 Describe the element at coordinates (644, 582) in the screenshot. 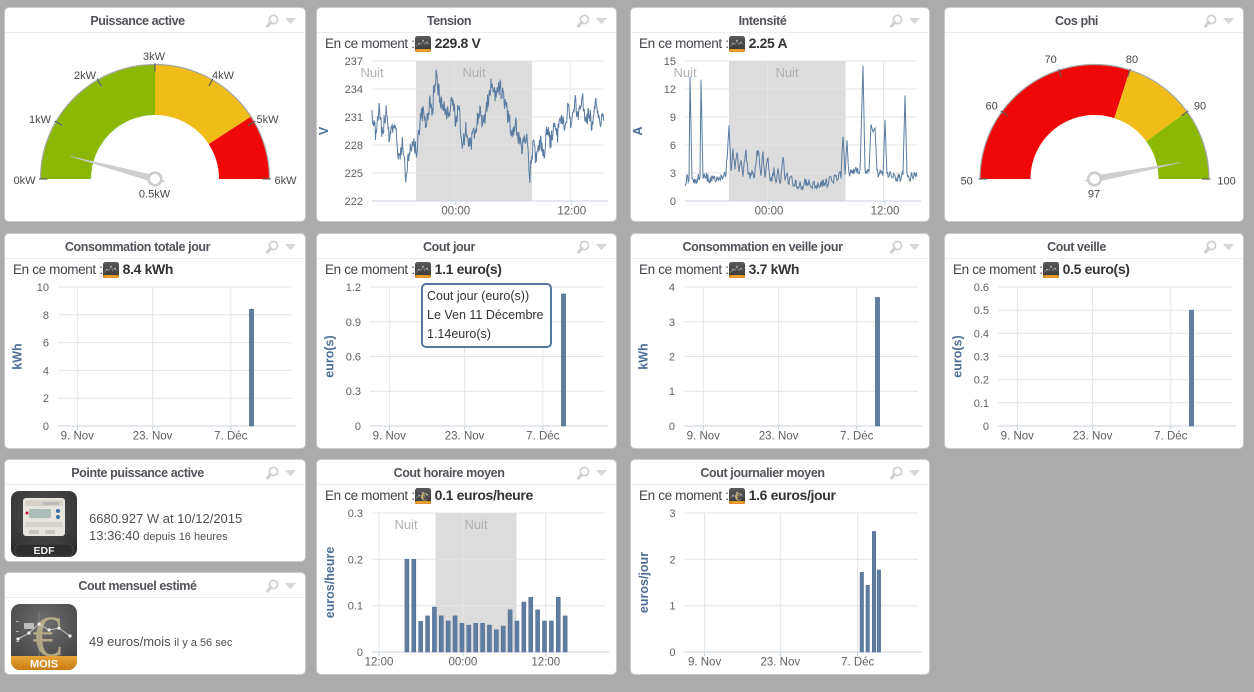

I see `svg-text: euros/jour` at that location.